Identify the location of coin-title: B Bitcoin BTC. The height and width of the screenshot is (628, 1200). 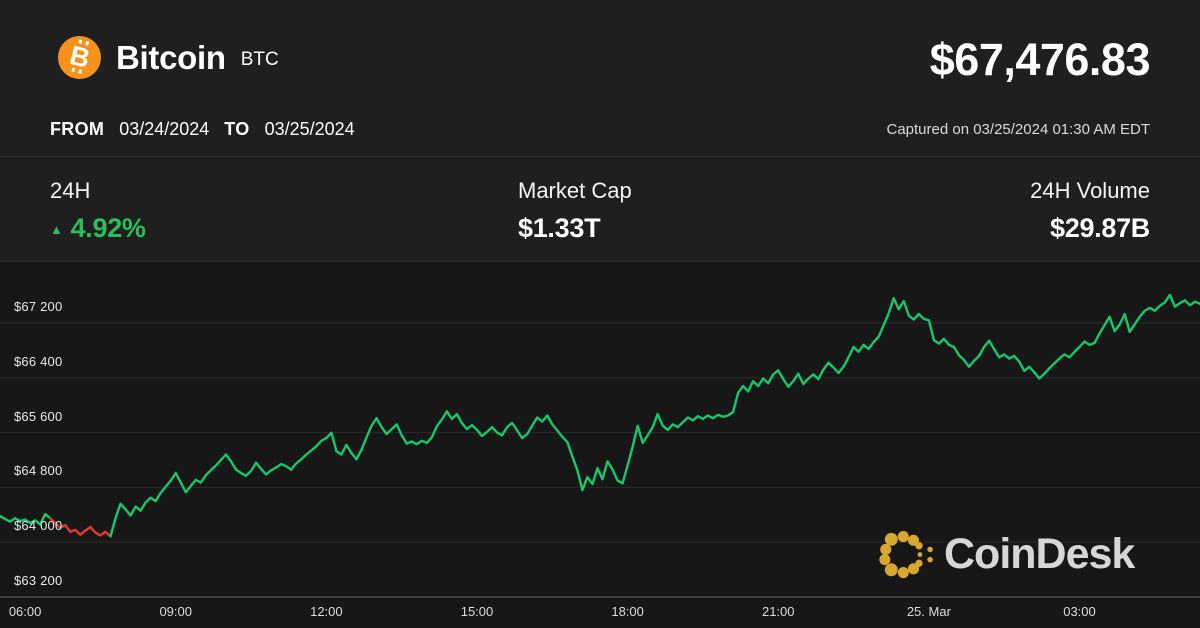
(168, 57).